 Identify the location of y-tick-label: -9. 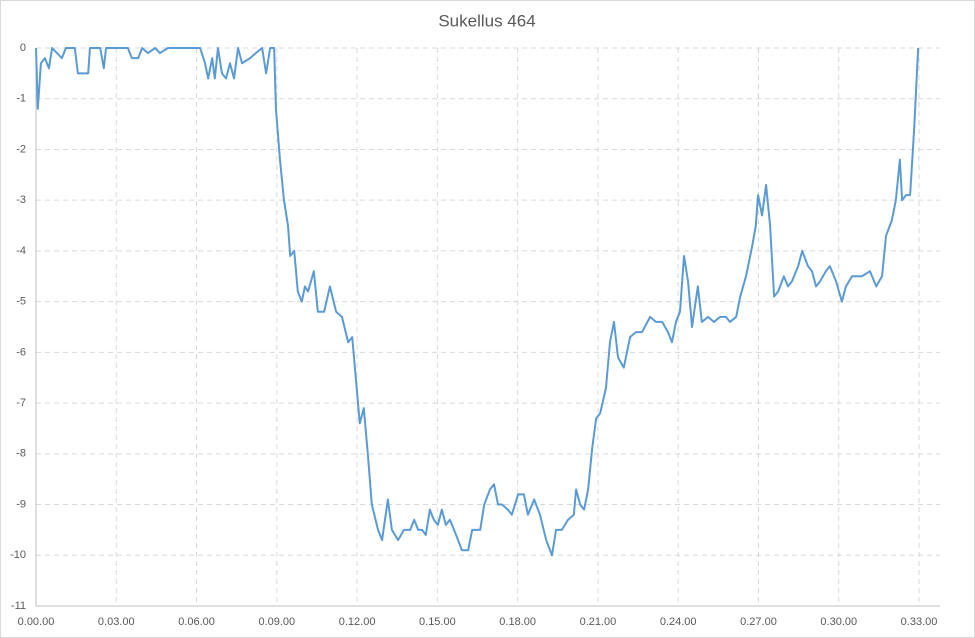
(21, 504).